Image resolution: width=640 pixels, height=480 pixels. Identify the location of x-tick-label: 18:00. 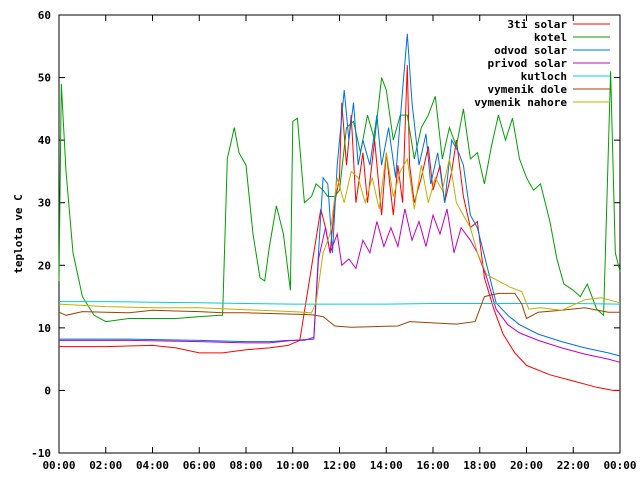
(479, 465).